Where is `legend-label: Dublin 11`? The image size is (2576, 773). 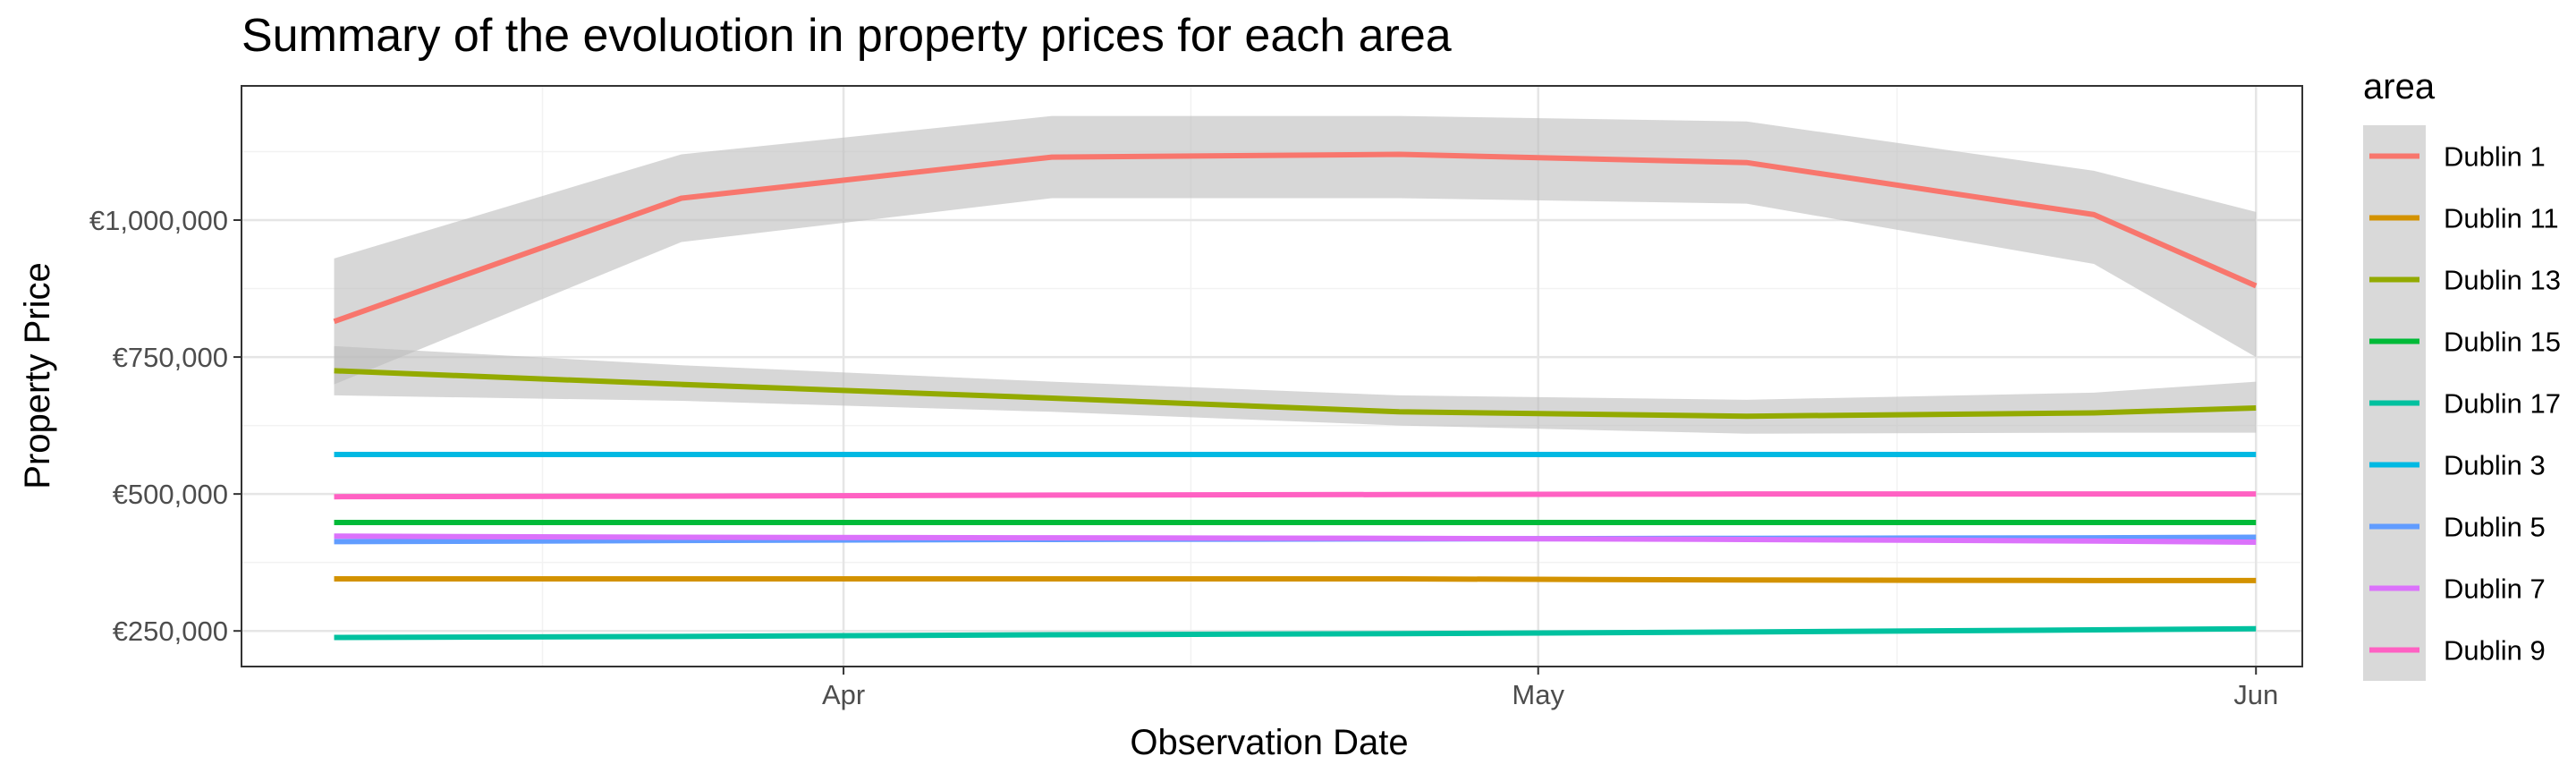
legend-label: Dublin 11 is located at coordinates (2501, 218).